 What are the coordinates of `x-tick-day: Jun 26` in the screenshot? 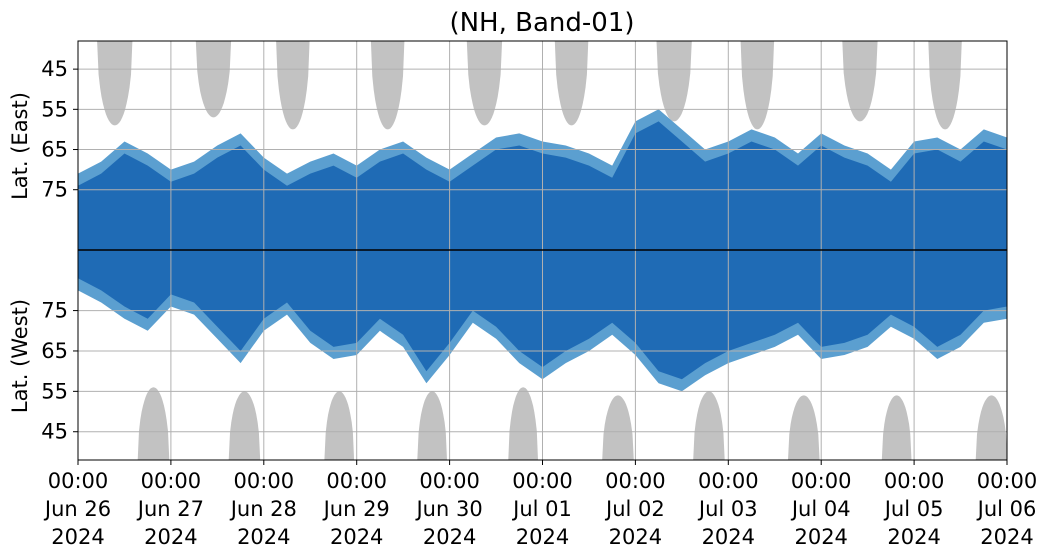 It's located at (77, 509).